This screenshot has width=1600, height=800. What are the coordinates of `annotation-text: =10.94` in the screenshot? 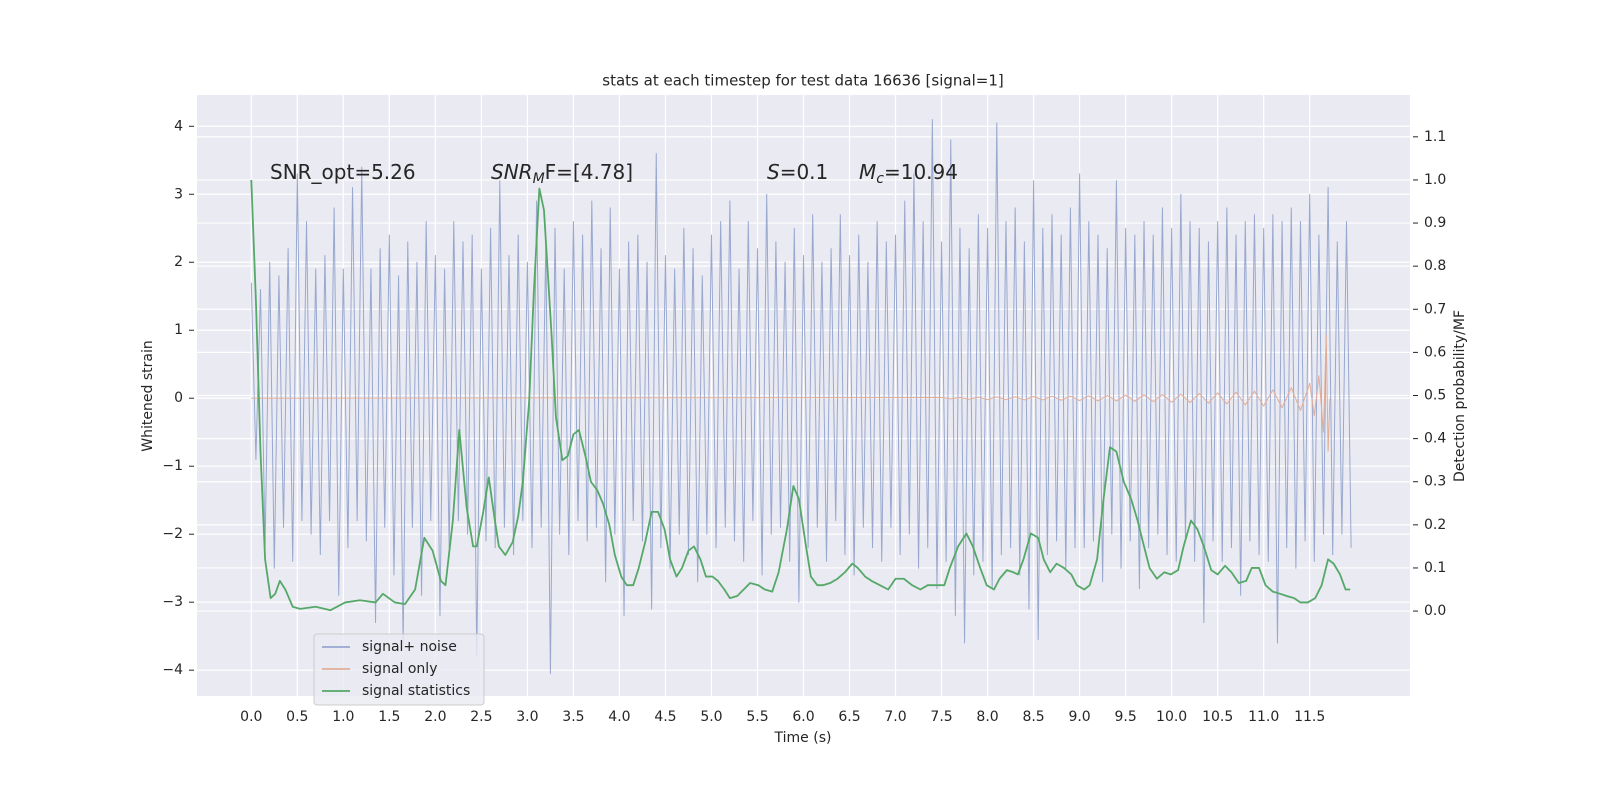 It's located at (921, 172).